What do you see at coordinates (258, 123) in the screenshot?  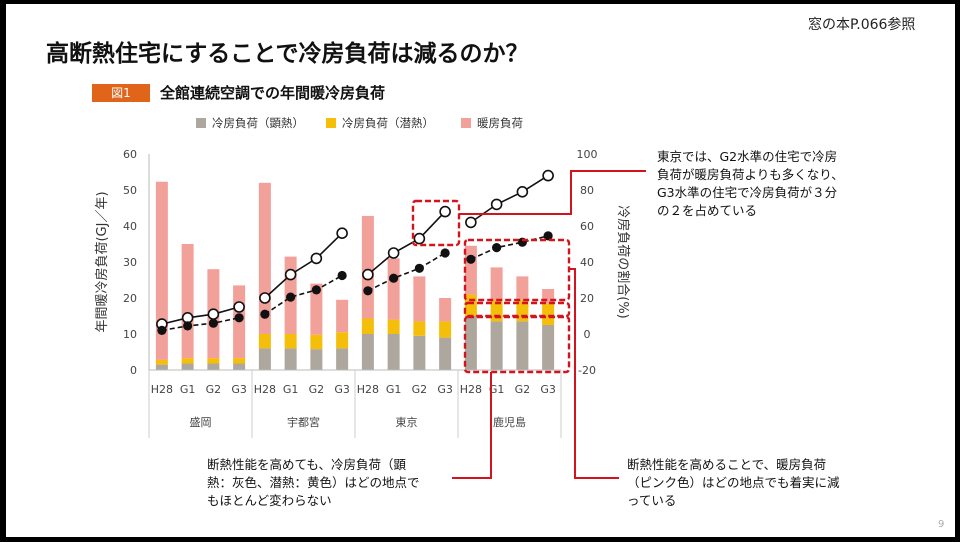 I see `legend-label: 冷房負荷（顕熱）` at bounding box center [258, 123].